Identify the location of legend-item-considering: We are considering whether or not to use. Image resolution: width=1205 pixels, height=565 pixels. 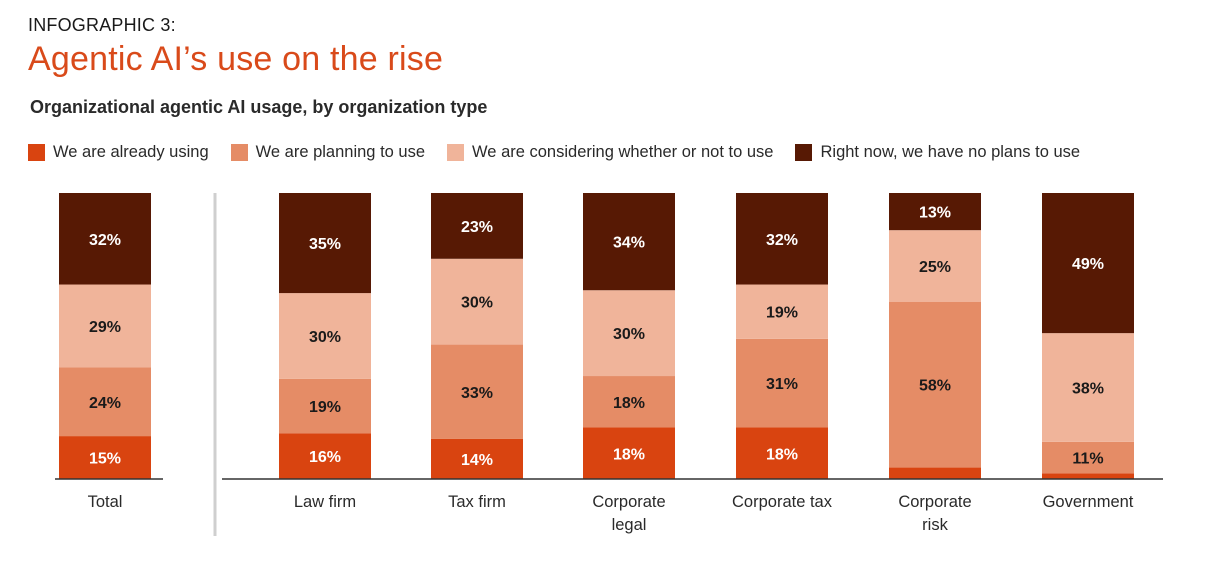
(610, 152).